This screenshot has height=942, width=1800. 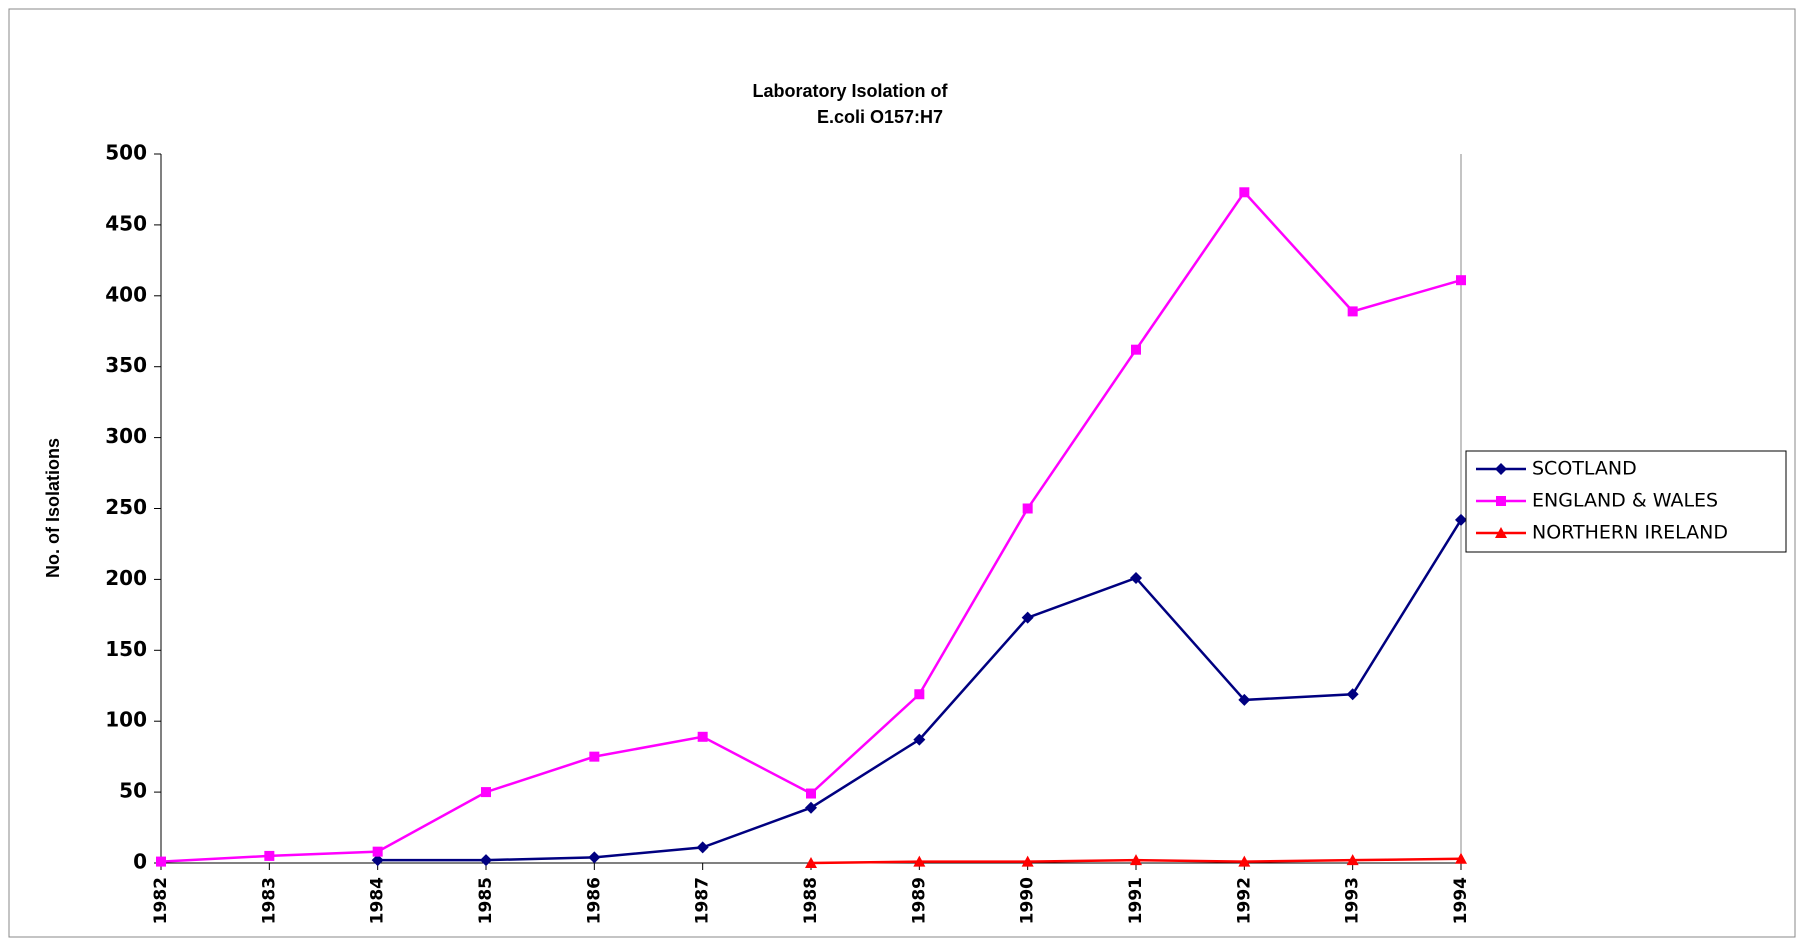 What do you see at coordinates (126, 294) in the screenshot?
I see `y-tick-label: 400` at bounding box center [126, 294].